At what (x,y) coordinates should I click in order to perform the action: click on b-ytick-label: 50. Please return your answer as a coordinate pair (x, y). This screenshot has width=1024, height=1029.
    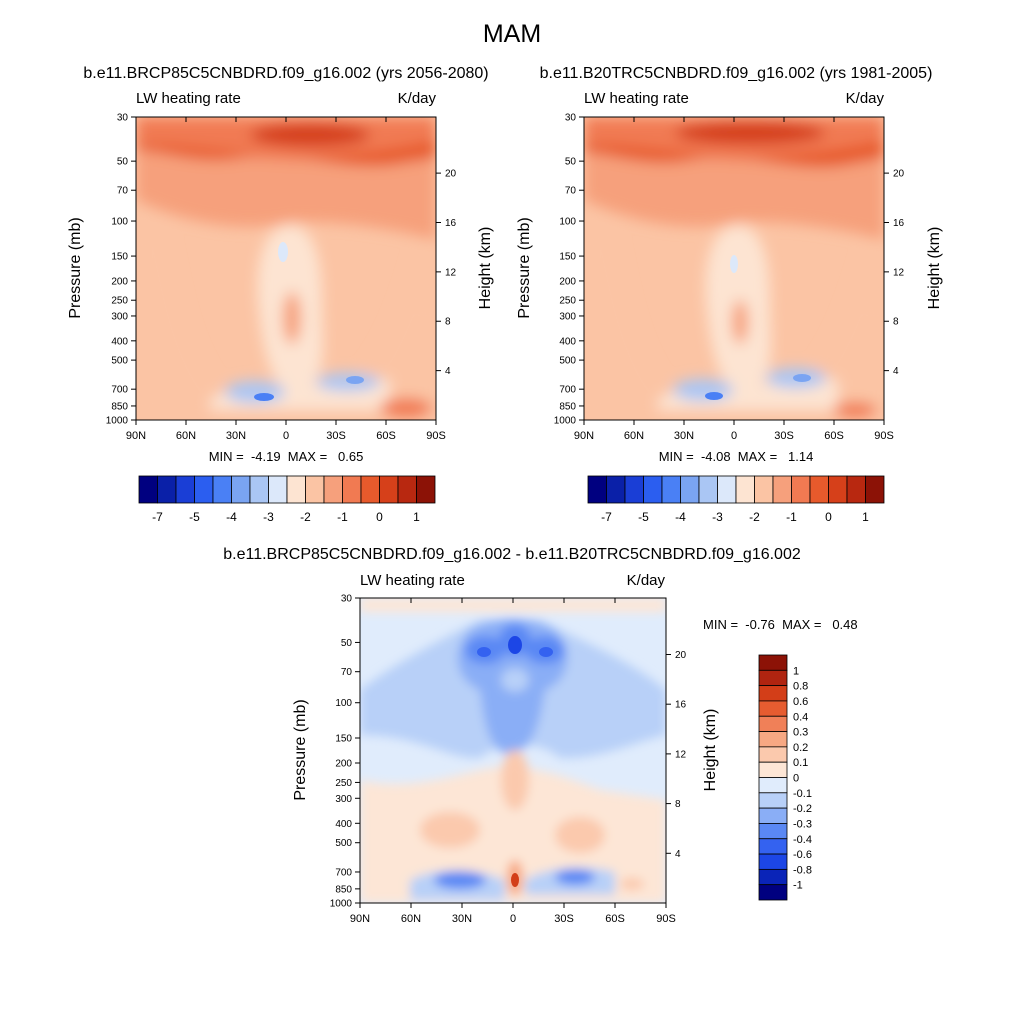
    Looking at the image, I should click on (347, 643).